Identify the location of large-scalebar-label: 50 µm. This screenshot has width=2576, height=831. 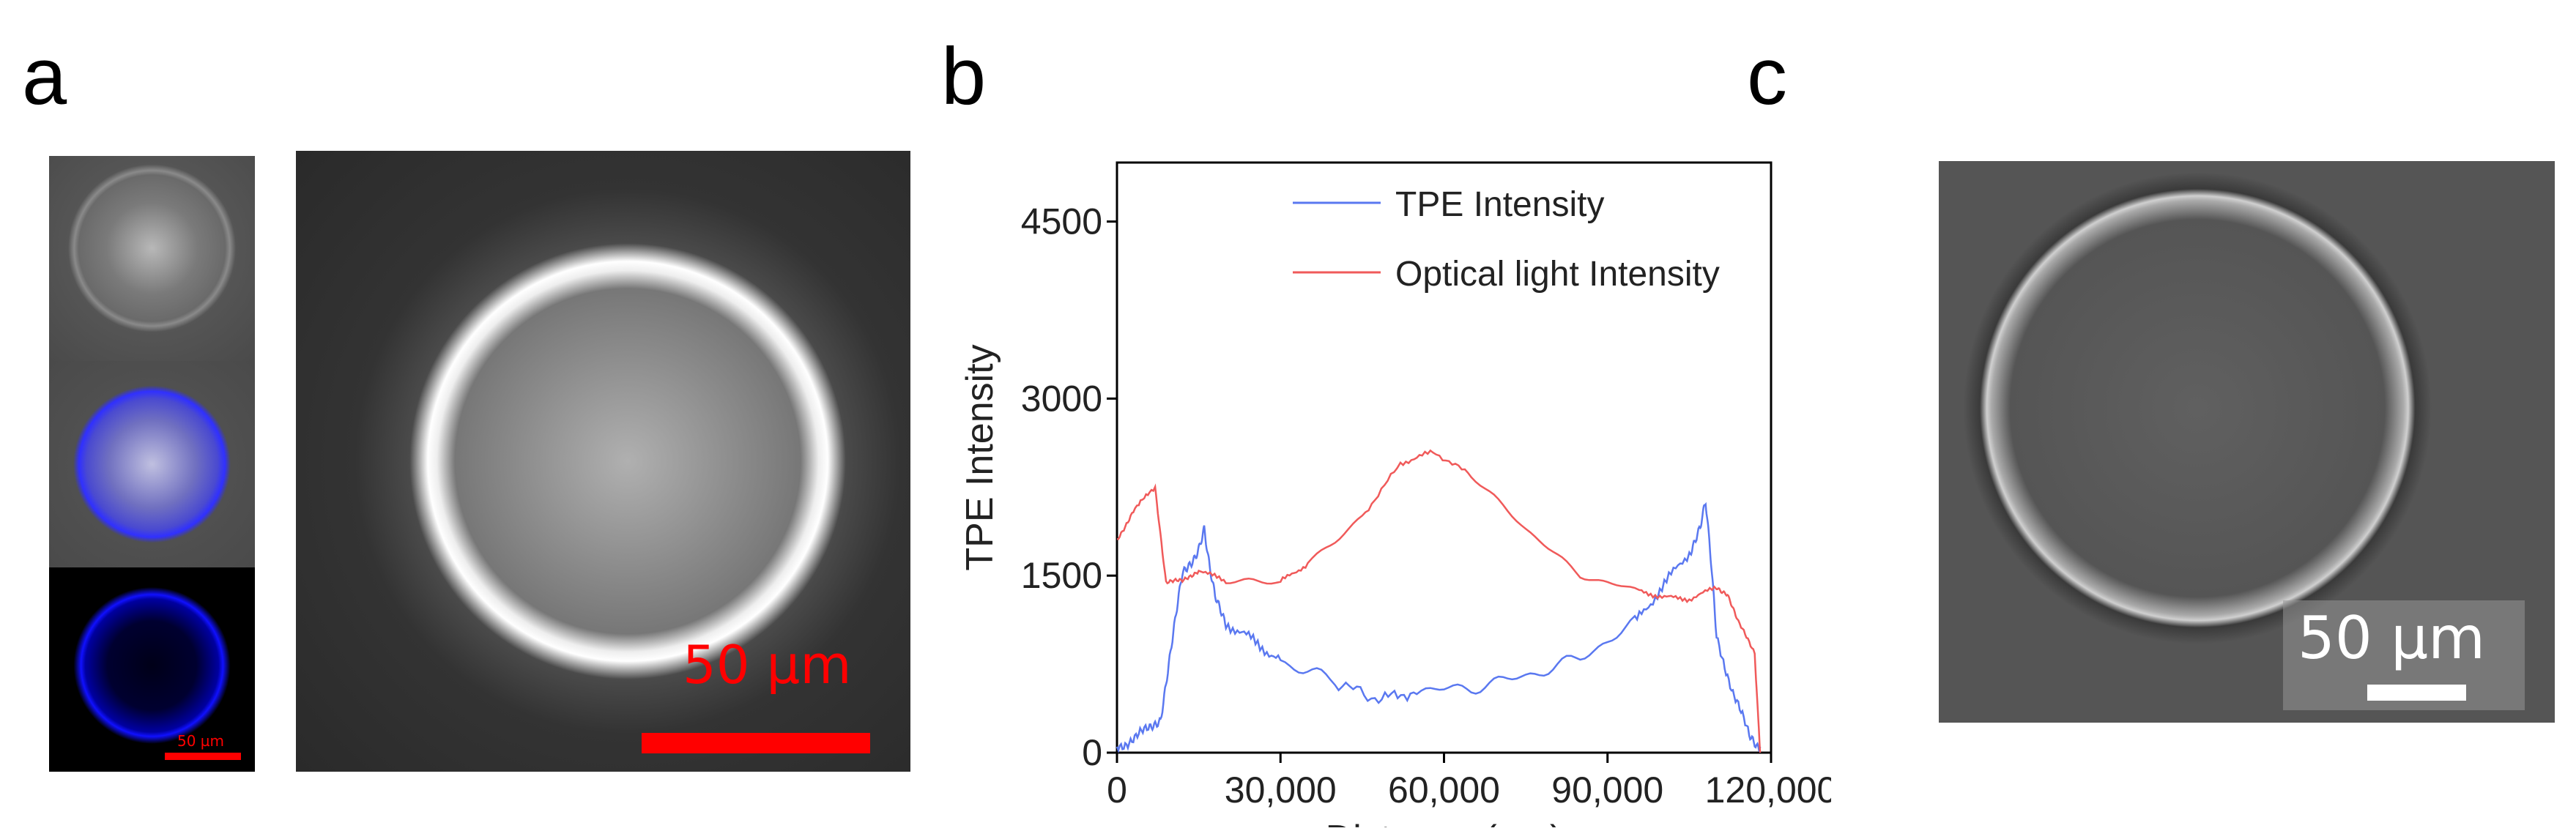
(767, 665).